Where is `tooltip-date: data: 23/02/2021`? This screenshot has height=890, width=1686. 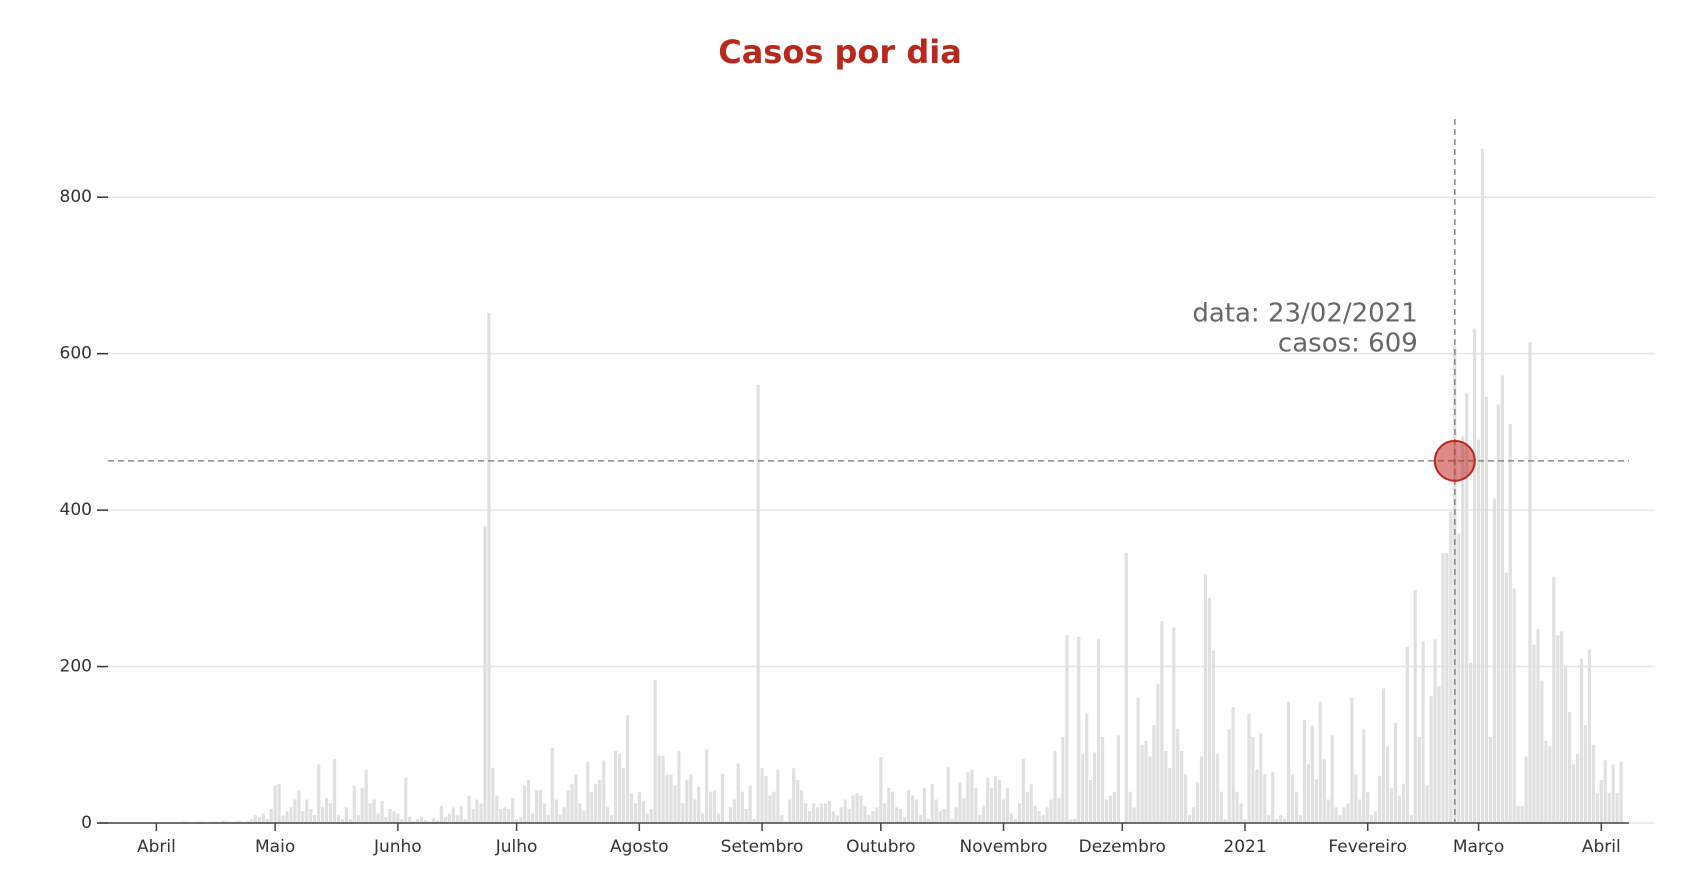
tooltip-date: data: 23/02/2021 is located at coordinates (1304, 314).